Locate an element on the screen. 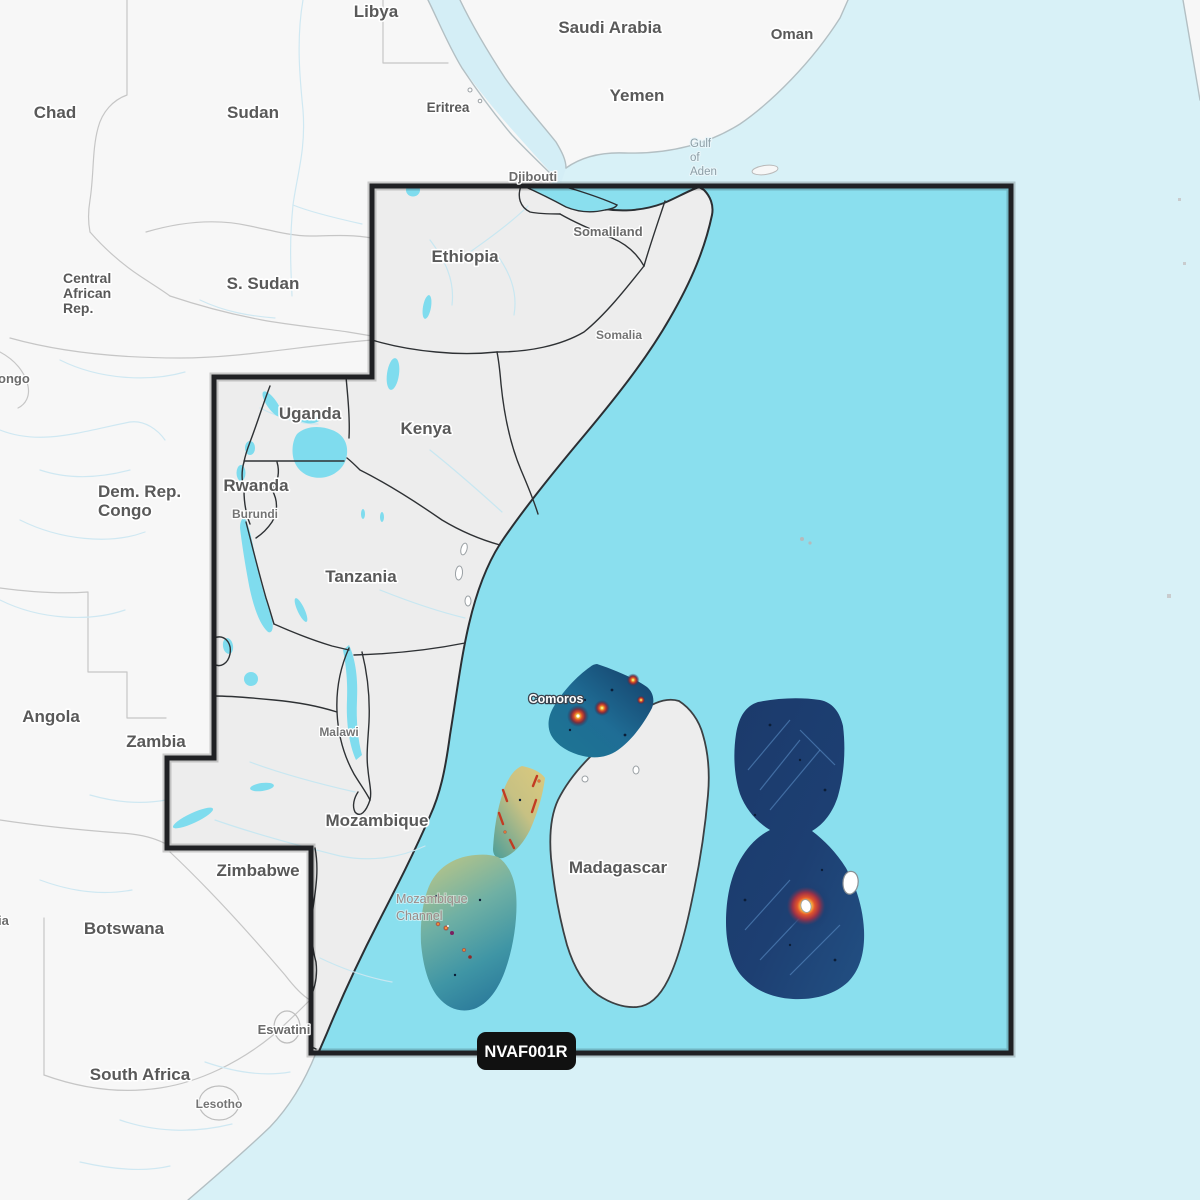  country-label-lesotho: Lesotho is located at coordinates (219, 1104).